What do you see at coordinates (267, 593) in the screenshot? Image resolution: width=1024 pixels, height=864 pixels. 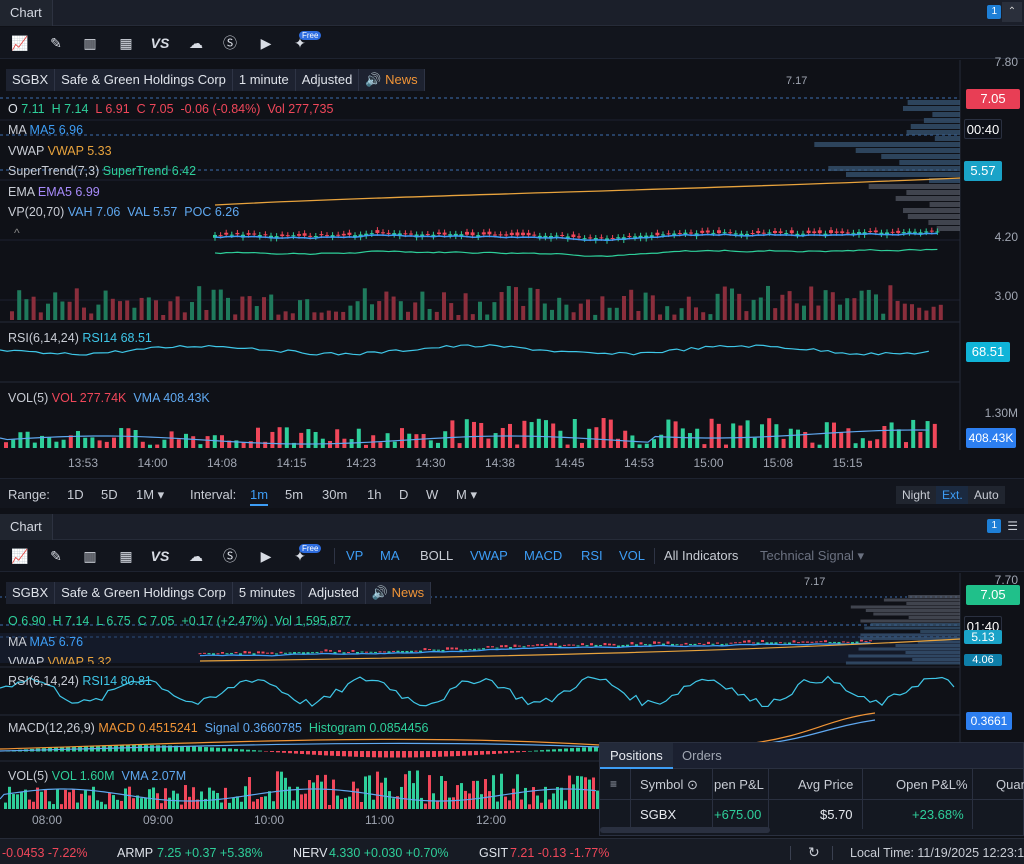 I see `bottom-interval: 5 minutes` at bounding box center [267, 593].